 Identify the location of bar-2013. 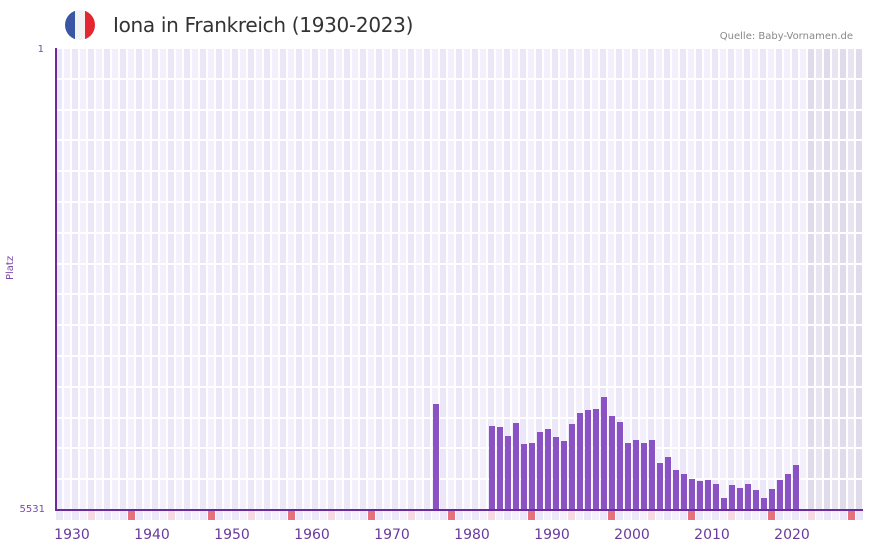
(732, 497).